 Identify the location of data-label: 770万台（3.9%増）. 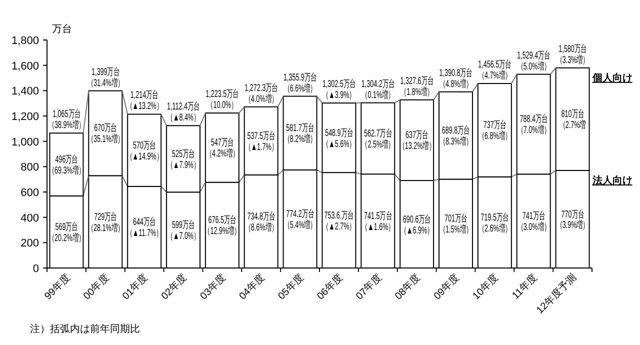
(572, 219).